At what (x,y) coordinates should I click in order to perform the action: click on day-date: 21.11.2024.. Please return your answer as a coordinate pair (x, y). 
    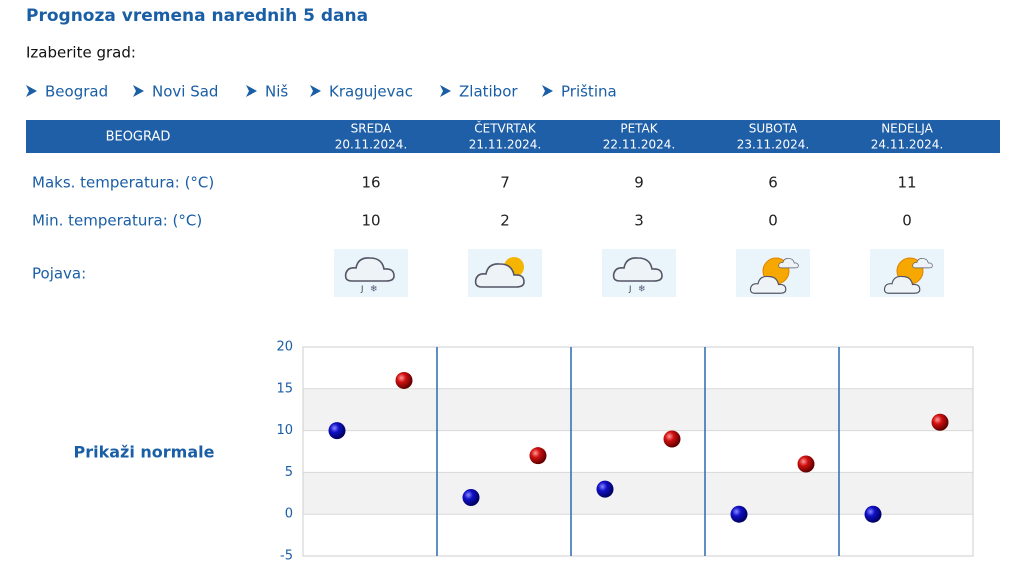
    Looking at the image, I should click on (505, 145).